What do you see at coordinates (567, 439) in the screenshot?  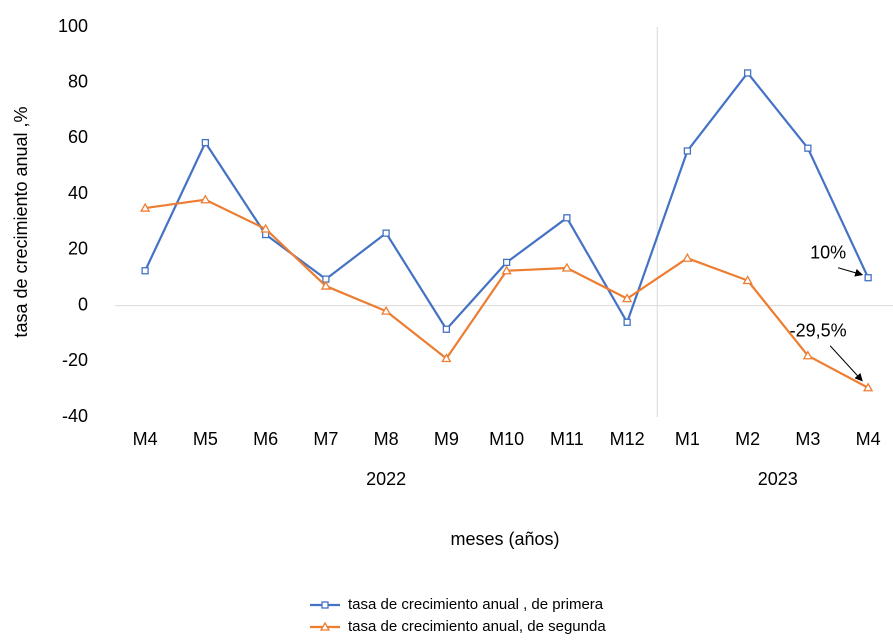 I see `x-tick-label: M11` at bounding box center [567, 439].